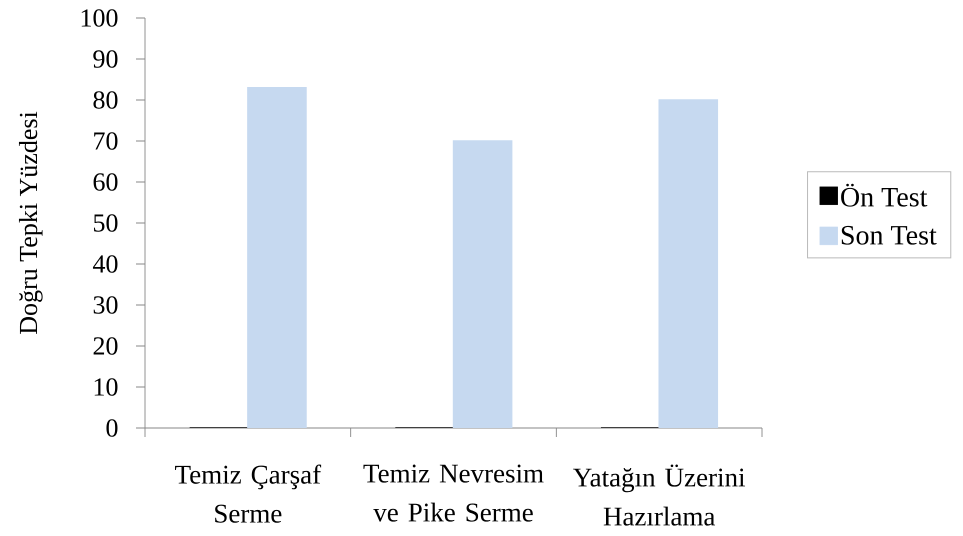  What do you see at coordinates (106, 182) in the screenshot?
I see `y-tick-label: 60` at bounding box center [106, 182].